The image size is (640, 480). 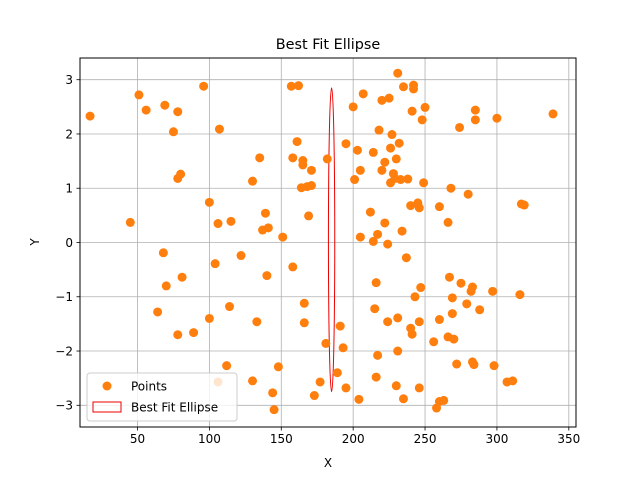 I want to click on x-tick-label: 350, so click(x=568, y=439).